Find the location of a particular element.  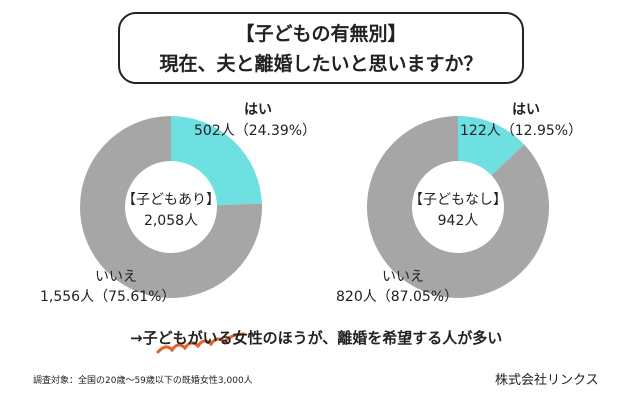

chart1-center-value: 2,058人 is located at coordinates (171, 221).